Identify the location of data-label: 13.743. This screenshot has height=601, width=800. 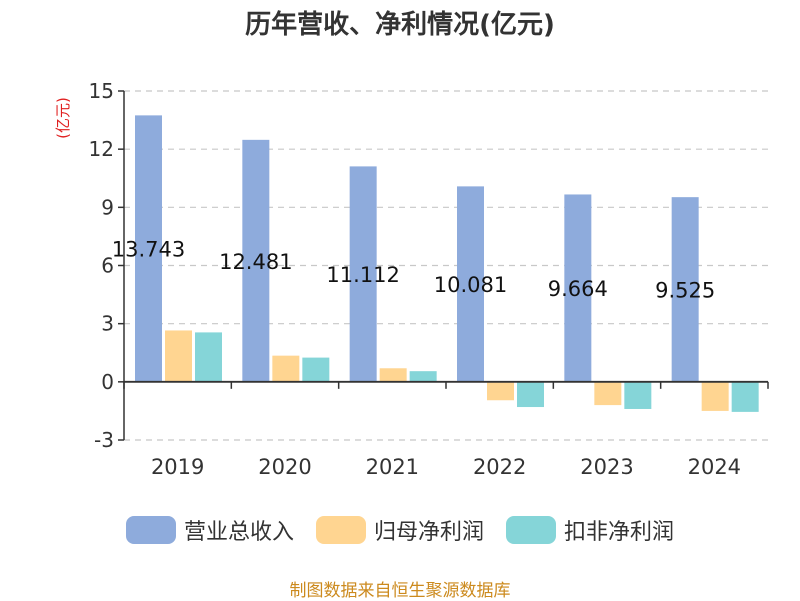
(148, 250).